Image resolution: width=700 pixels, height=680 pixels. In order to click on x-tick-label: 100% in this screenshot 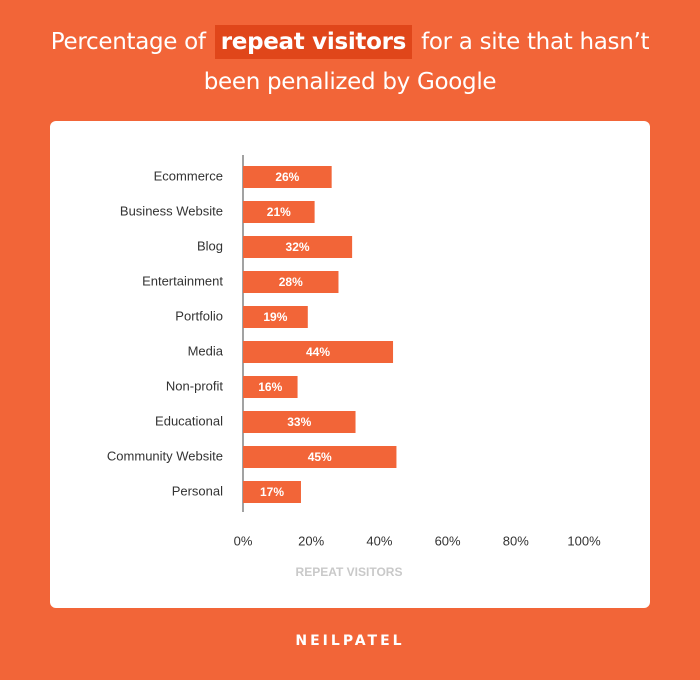, I will do `click(584, 540)`.